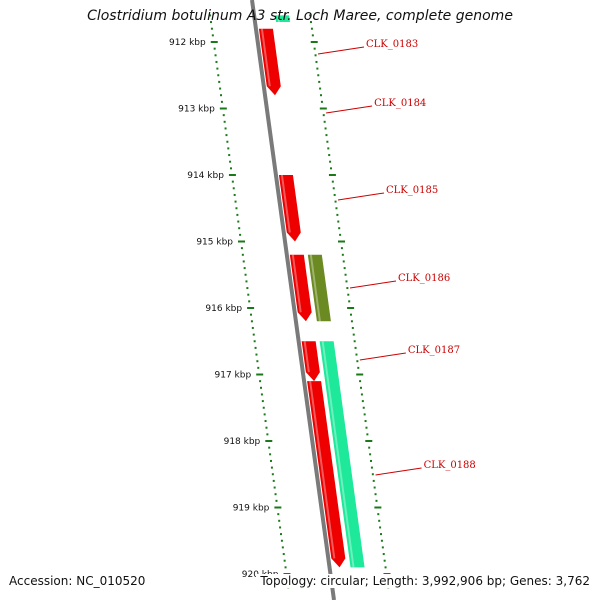 The height and width of the screenshot is (600, 600). Describe the element at coordinates (214, 243) in the screenshot. I see `tick-label: 915 kbp` at that location.